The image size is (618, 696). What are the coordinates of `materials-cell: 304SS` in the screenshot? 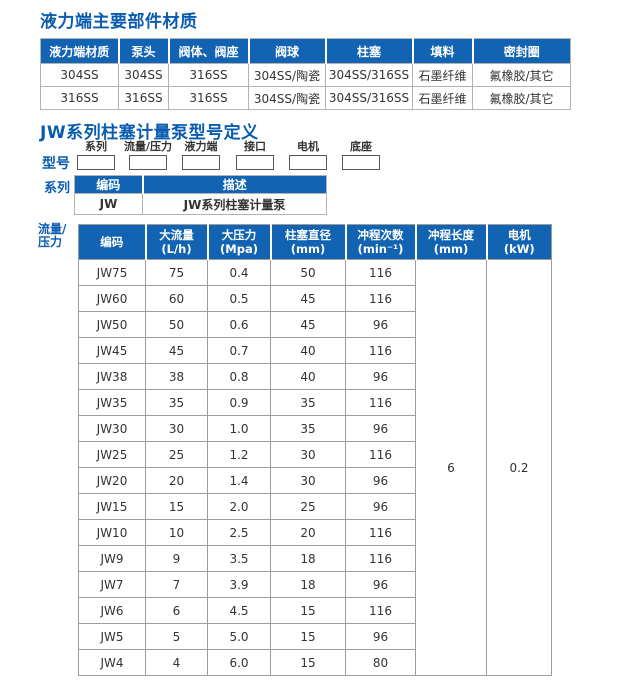 It's located at (79, 75).